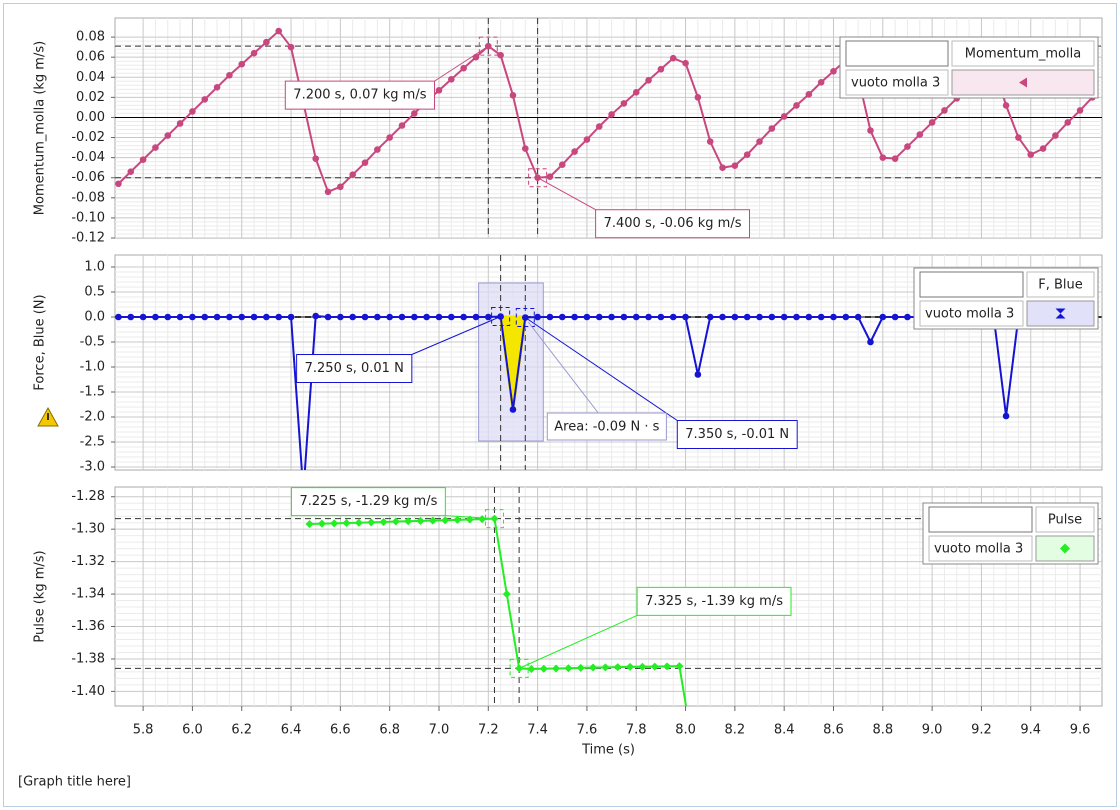 The width and height of the screenshot is (1120, 810). Describe the element at coordinates (88, 561) in the screenshot. I see `y-tick-label: -1.32` at that location.